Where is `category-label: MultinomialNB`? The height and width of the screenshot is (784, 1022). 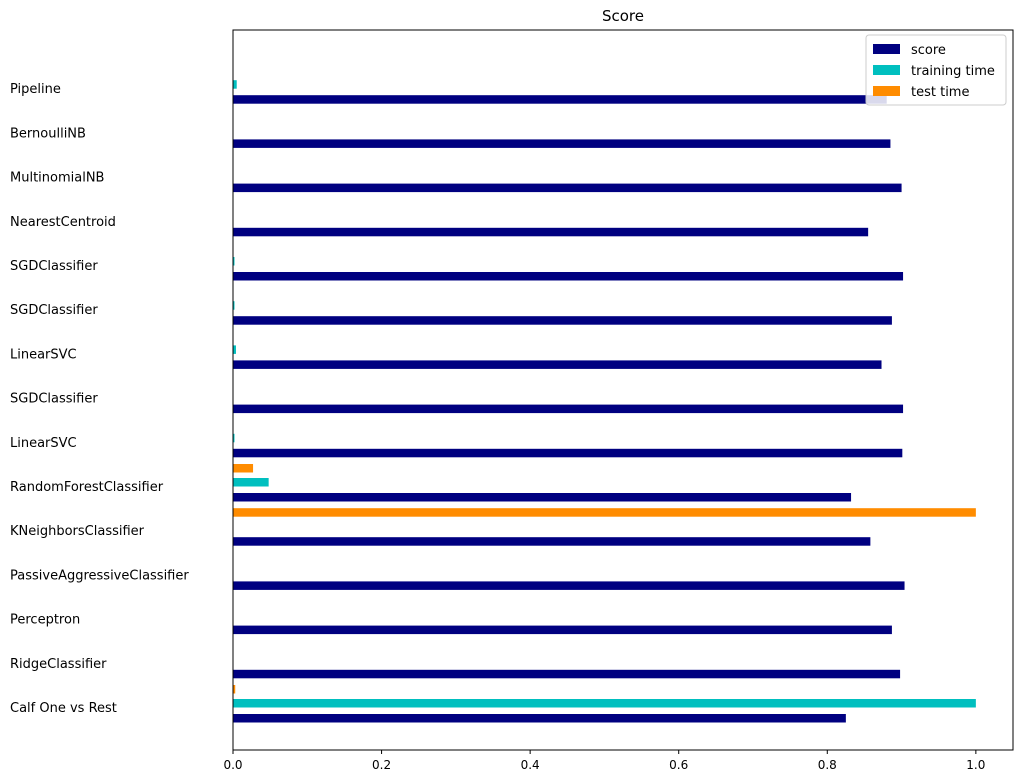 category-label: MultinomialNB is located at coordinates (57, 178).